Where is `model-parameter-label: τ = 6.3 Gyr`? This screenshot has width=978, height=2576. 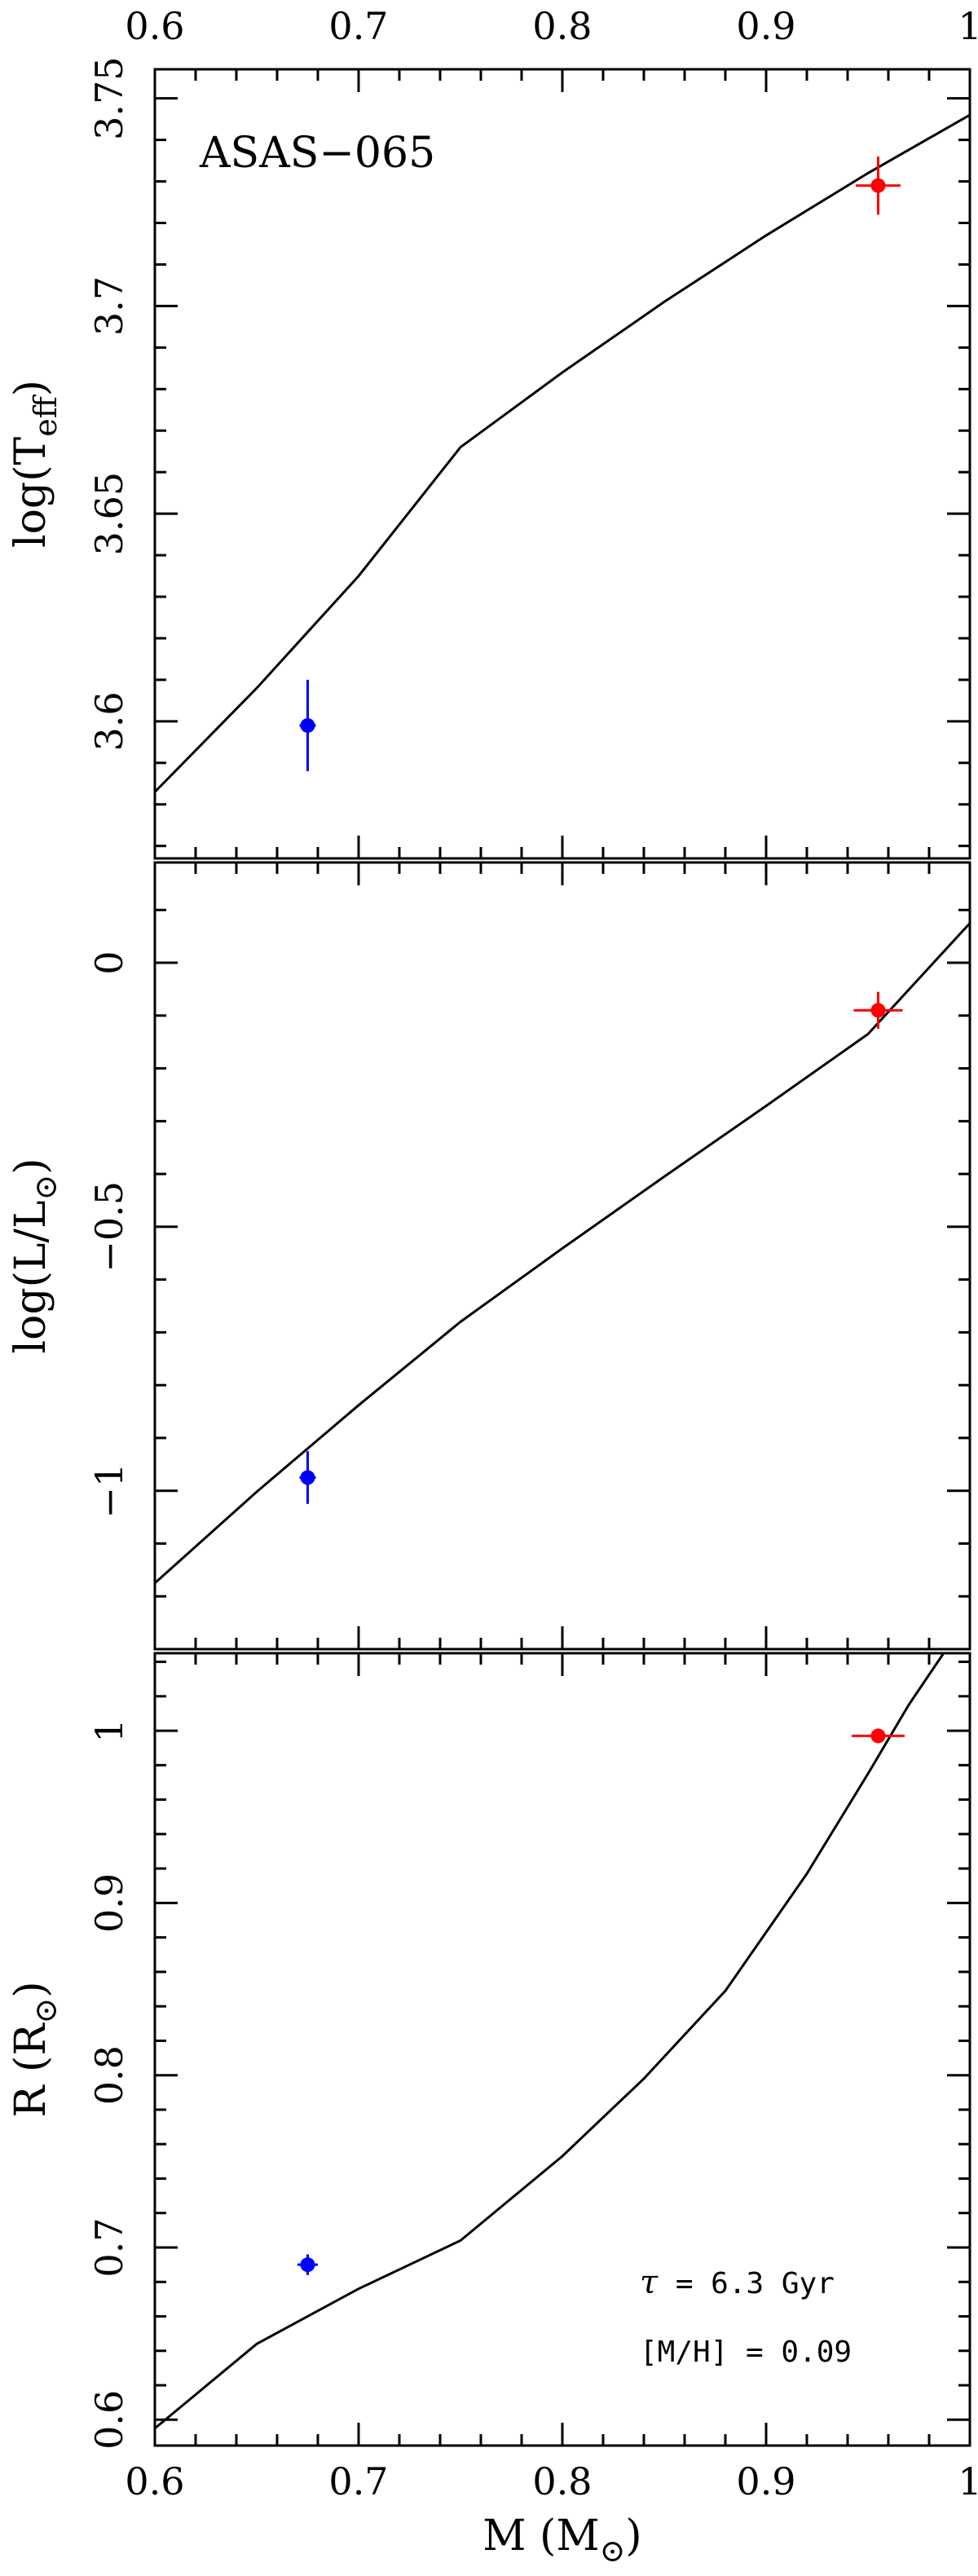 model-parameter-label: τ = 6.3 Gyr is located at coordinates (737, 2282).